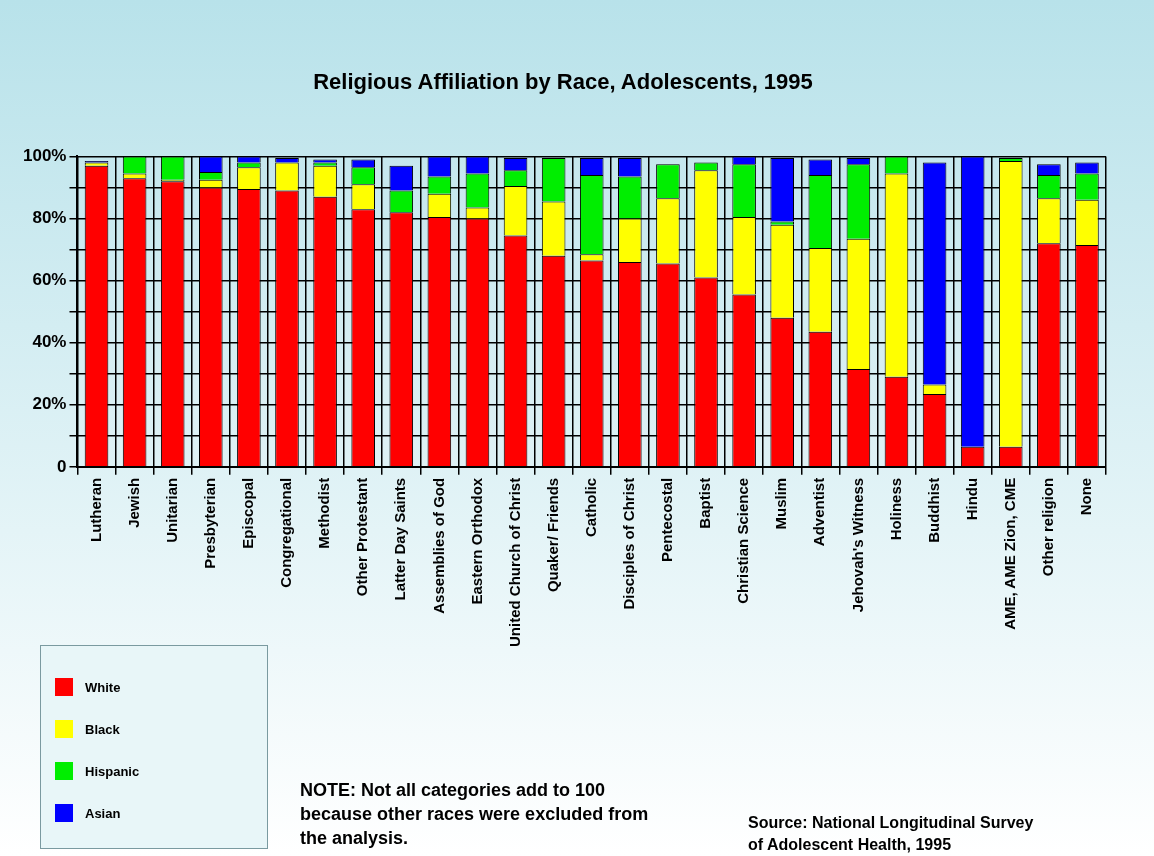  What do you see at coordinates (400, 539) in the screenshot?
I see `x-tick-label: Latter Day Saints` at bounding box center [400, 539].